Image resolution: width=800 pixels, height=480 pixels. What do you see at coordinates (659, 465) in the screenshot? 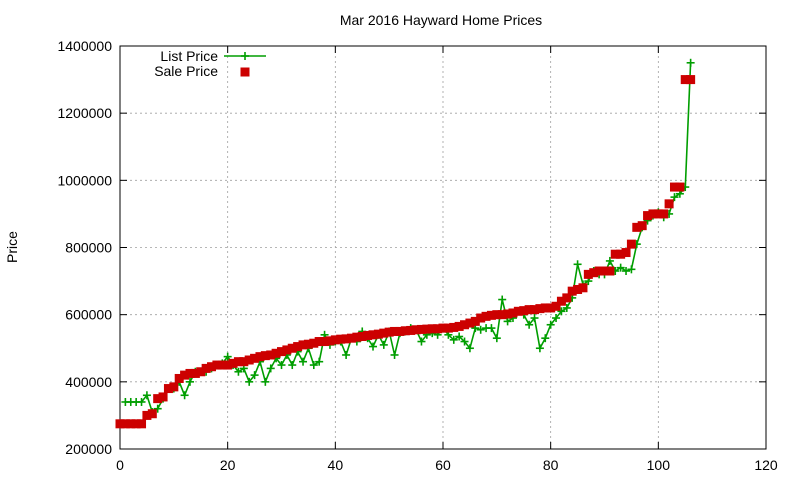
I see `x-tick-label: 100` at bounding box center [659, 465].